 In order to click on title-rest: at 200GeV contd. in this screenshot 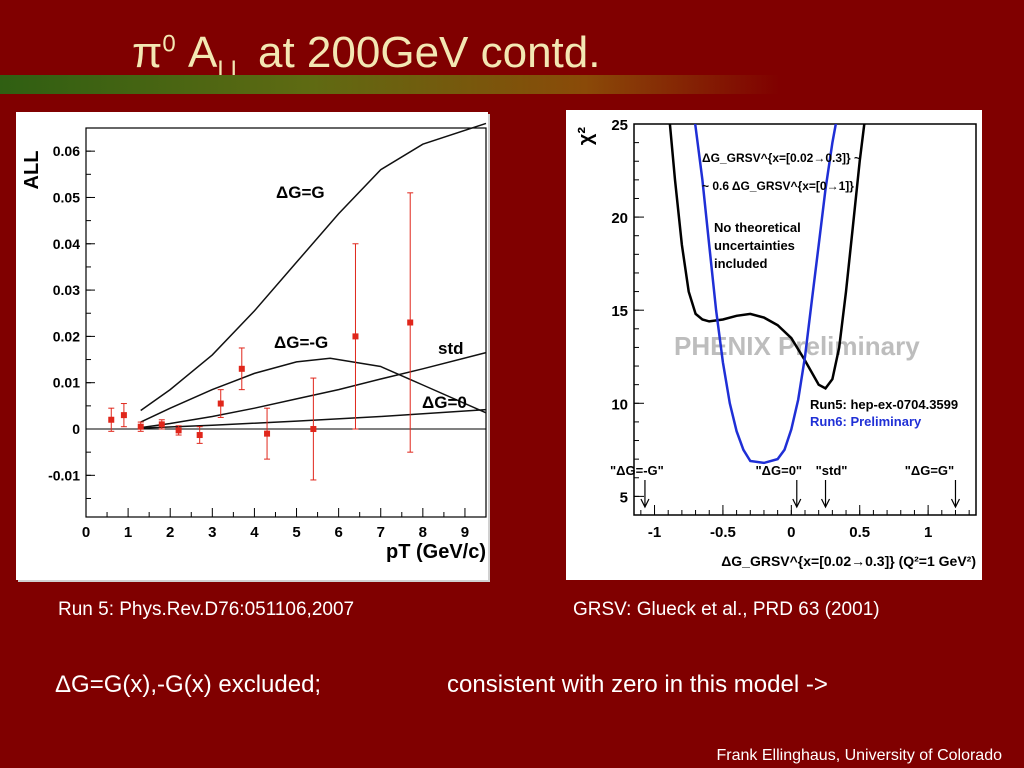, I will do `click(429, 52)`.